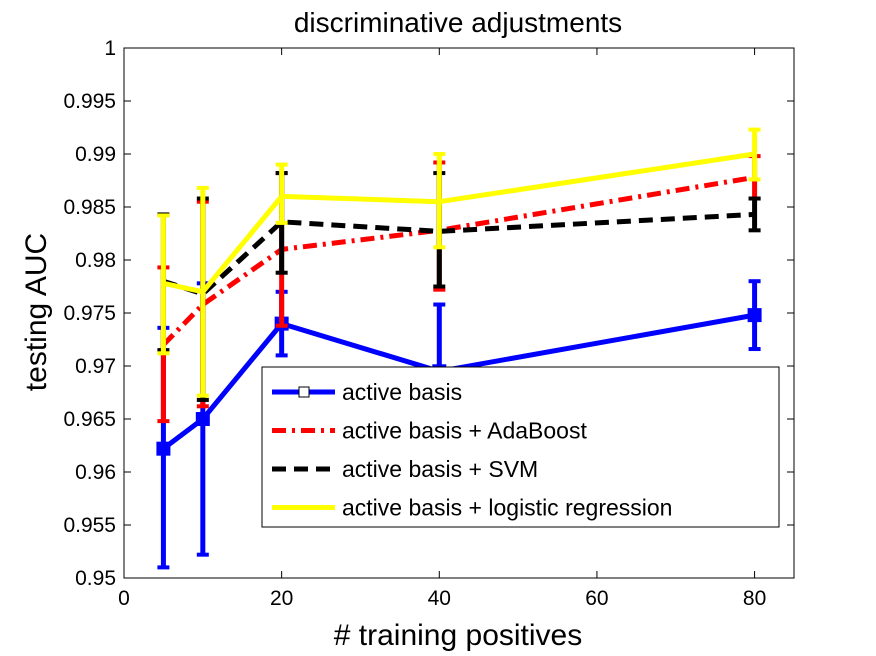 The height and width of the screenshot is (656, 876). What do you see at coordinates (458, 22) in the screenshot?
I see `chart-title: discriminative adjustments` at bounding box center [458, 22].